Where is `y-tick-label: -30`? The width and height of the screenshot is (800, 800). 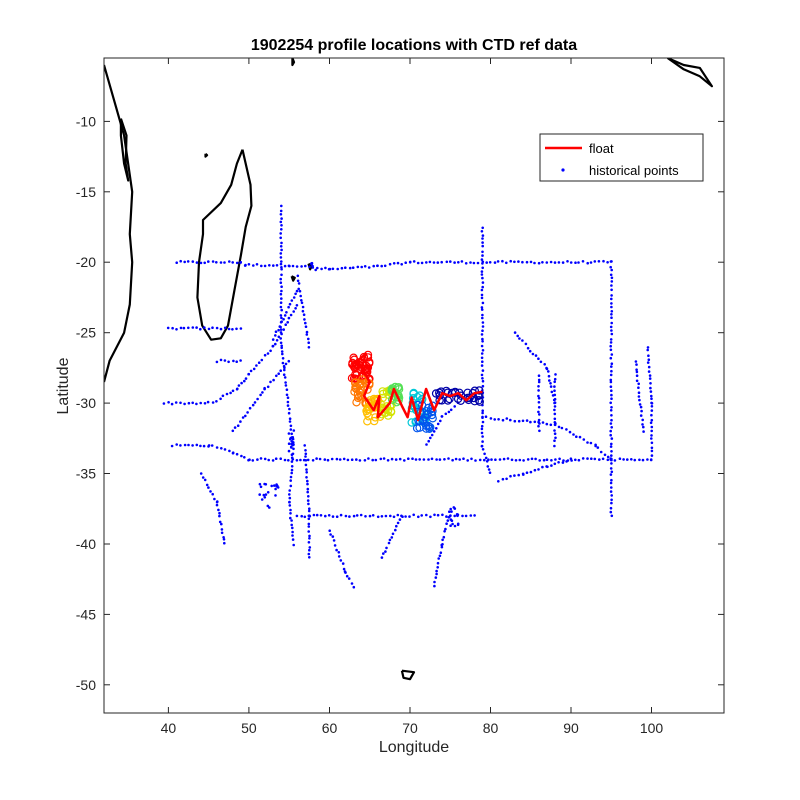 y-tick-label: -30 is located at coordinates (86, 403).